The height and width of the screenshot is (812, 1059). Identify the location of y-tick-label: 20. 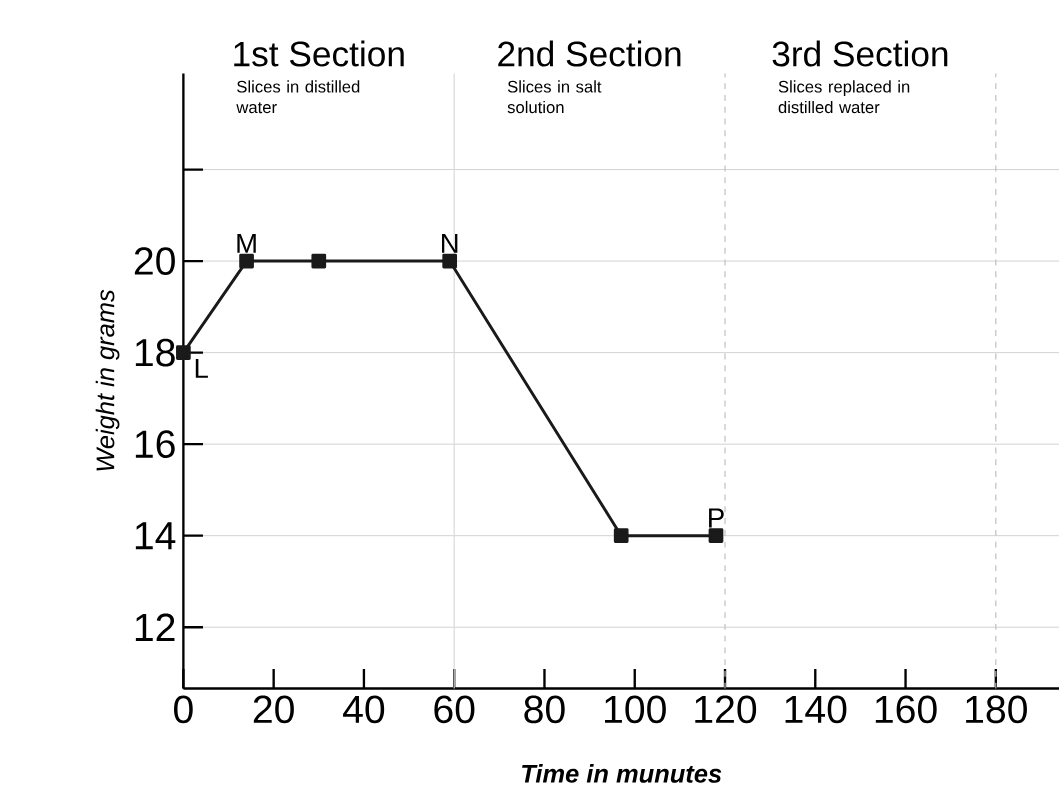
(154, 261).